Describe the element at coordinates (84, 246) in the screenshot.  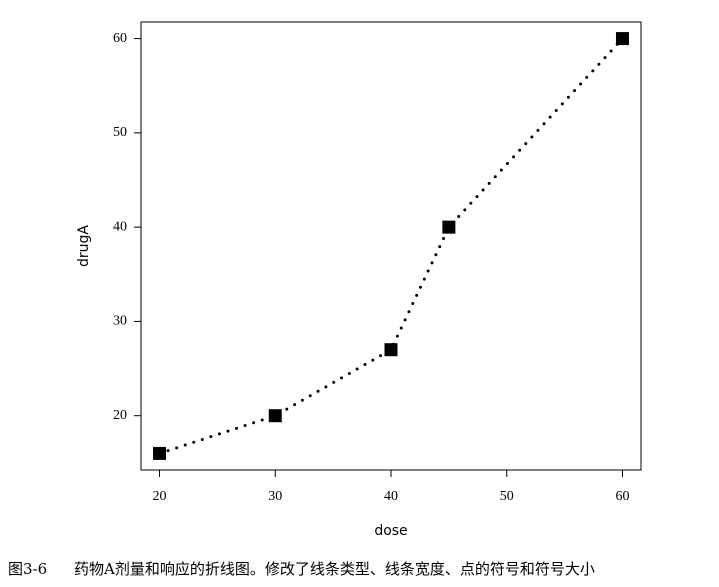
I see `y-axis-label: drugA` at that location.